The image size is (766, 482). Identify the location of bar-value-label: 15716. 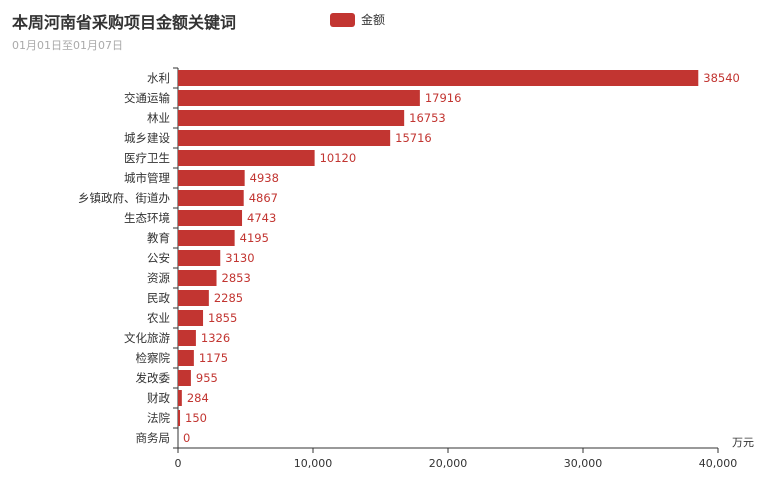
(413, 138).